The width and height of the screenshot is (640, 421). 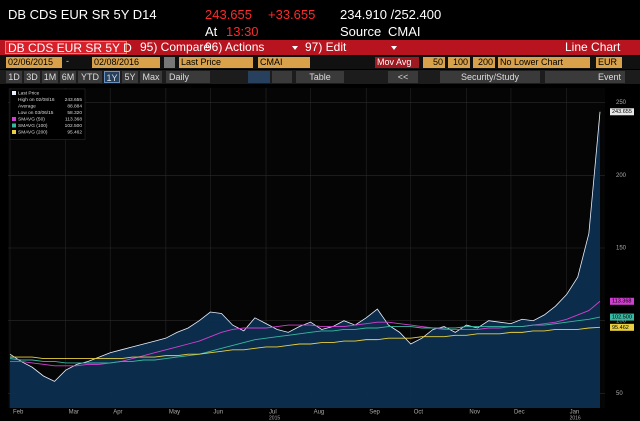 I want to click on year-label: 2015, so click(x=274, y=418).